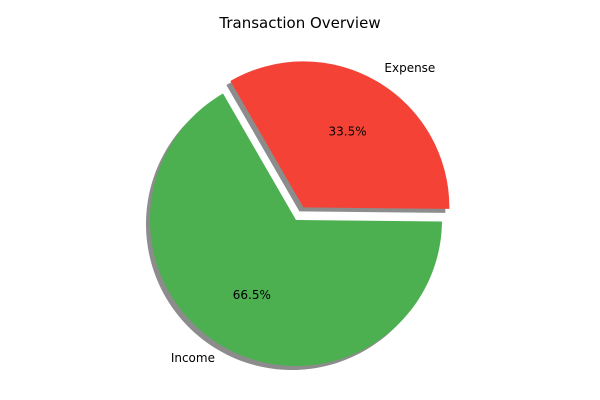 This screenshot has width=600, height=400. I want to click on slice-label-income: Income, so click(193, 358).